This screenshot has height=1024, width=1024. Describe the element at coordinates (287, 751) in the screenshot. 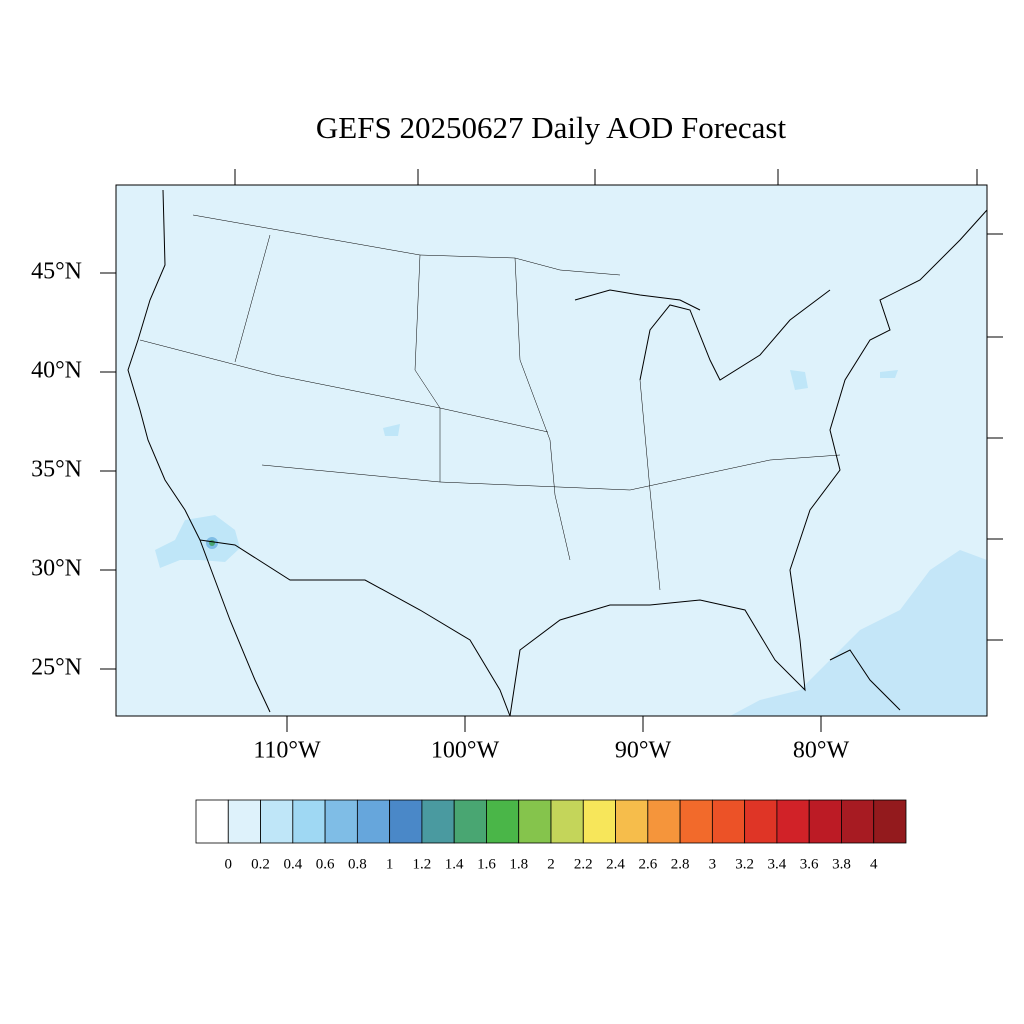

I see `lon-label: 110°W` at that location.